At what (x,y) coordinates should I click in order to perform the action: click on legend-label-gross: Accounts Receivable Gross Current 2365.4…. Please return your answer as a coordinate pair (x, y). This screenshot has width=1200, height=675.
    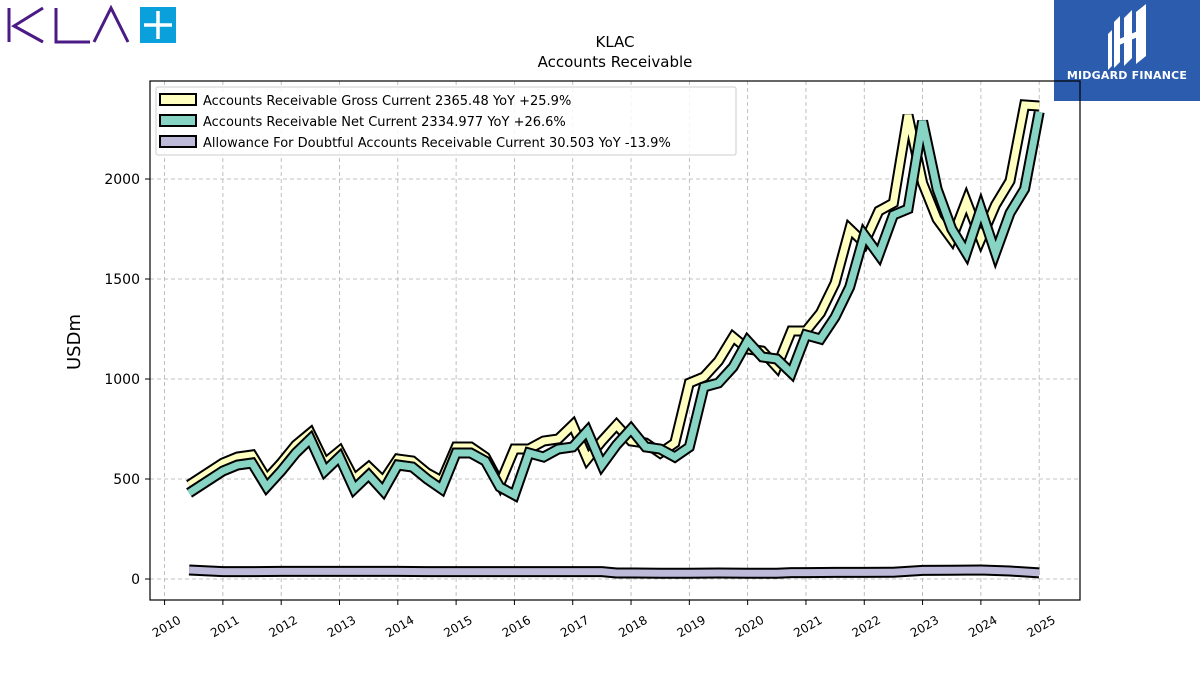
    Looking at the image, I should click on (387, 101).